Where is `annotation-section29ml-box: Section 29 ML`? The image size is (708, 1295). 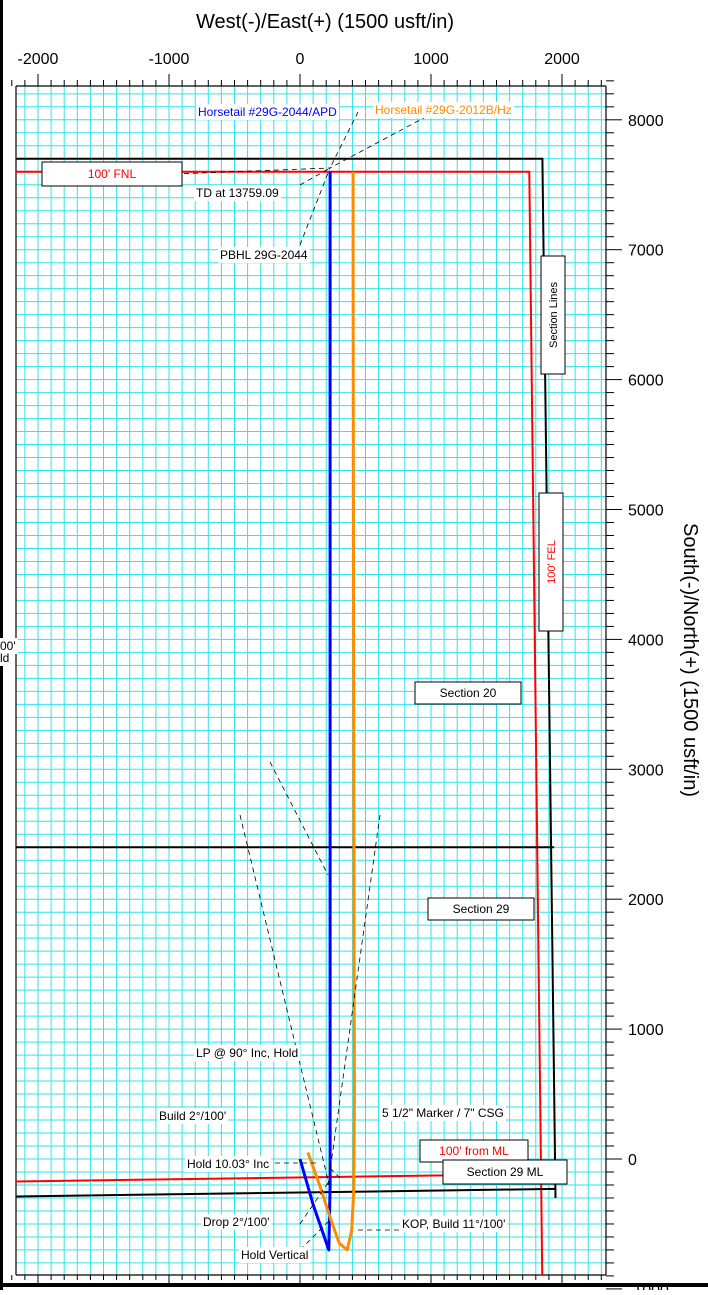 annotation-section29ml-box: Section 29 ML is located at coordinates (505, 1172).